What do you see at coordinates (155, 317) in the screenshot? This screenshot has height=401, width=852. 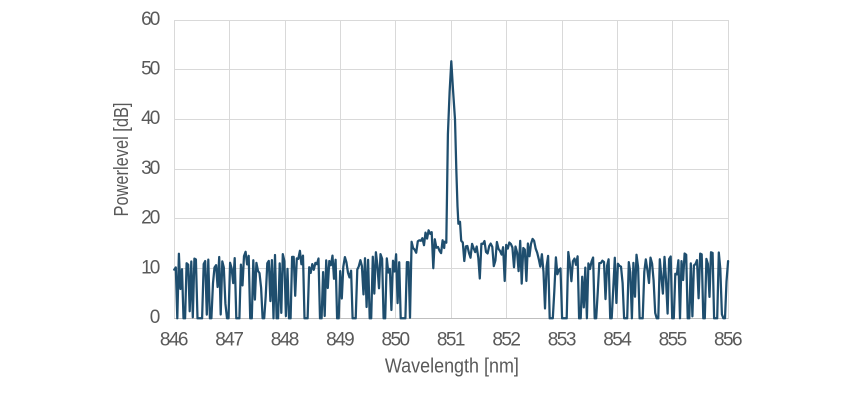 I see `svg-text: 0` at bounding box center [155, 317].